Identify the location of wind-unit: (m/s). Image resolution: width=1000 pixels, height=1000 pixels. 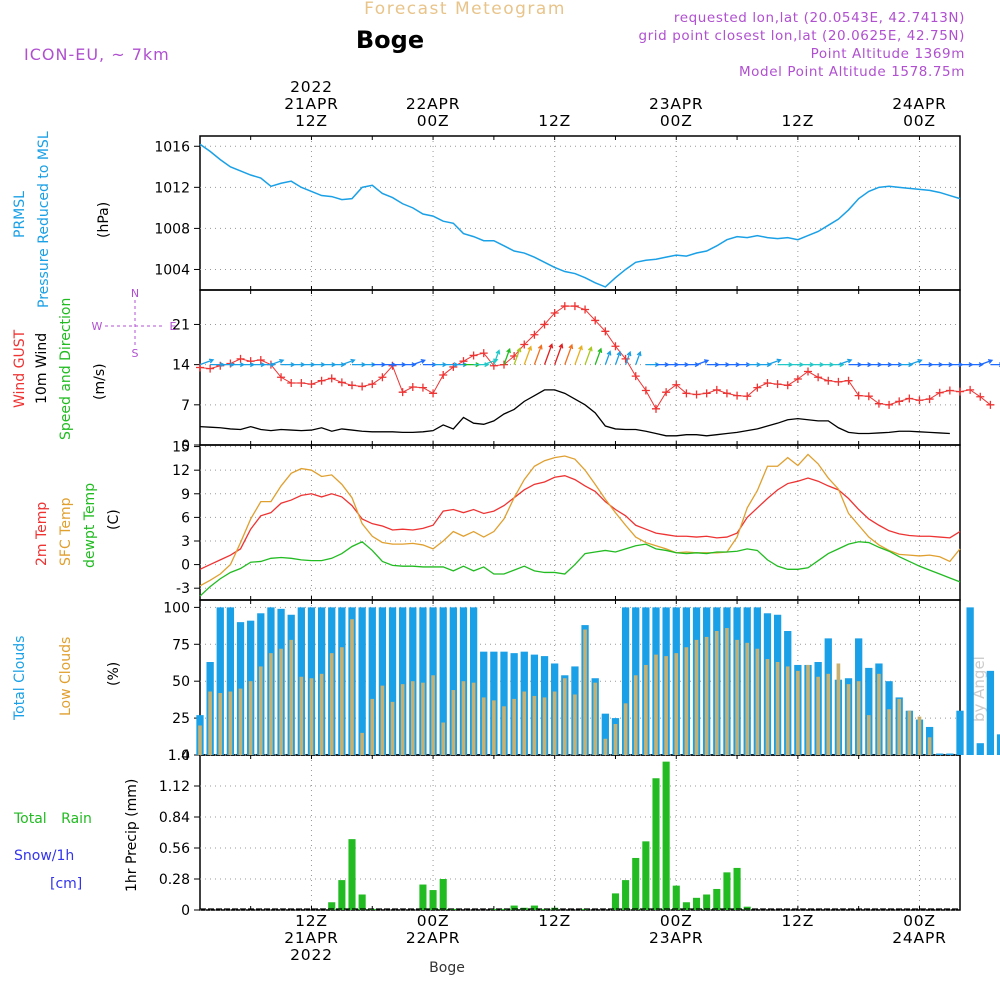
(100, 381).